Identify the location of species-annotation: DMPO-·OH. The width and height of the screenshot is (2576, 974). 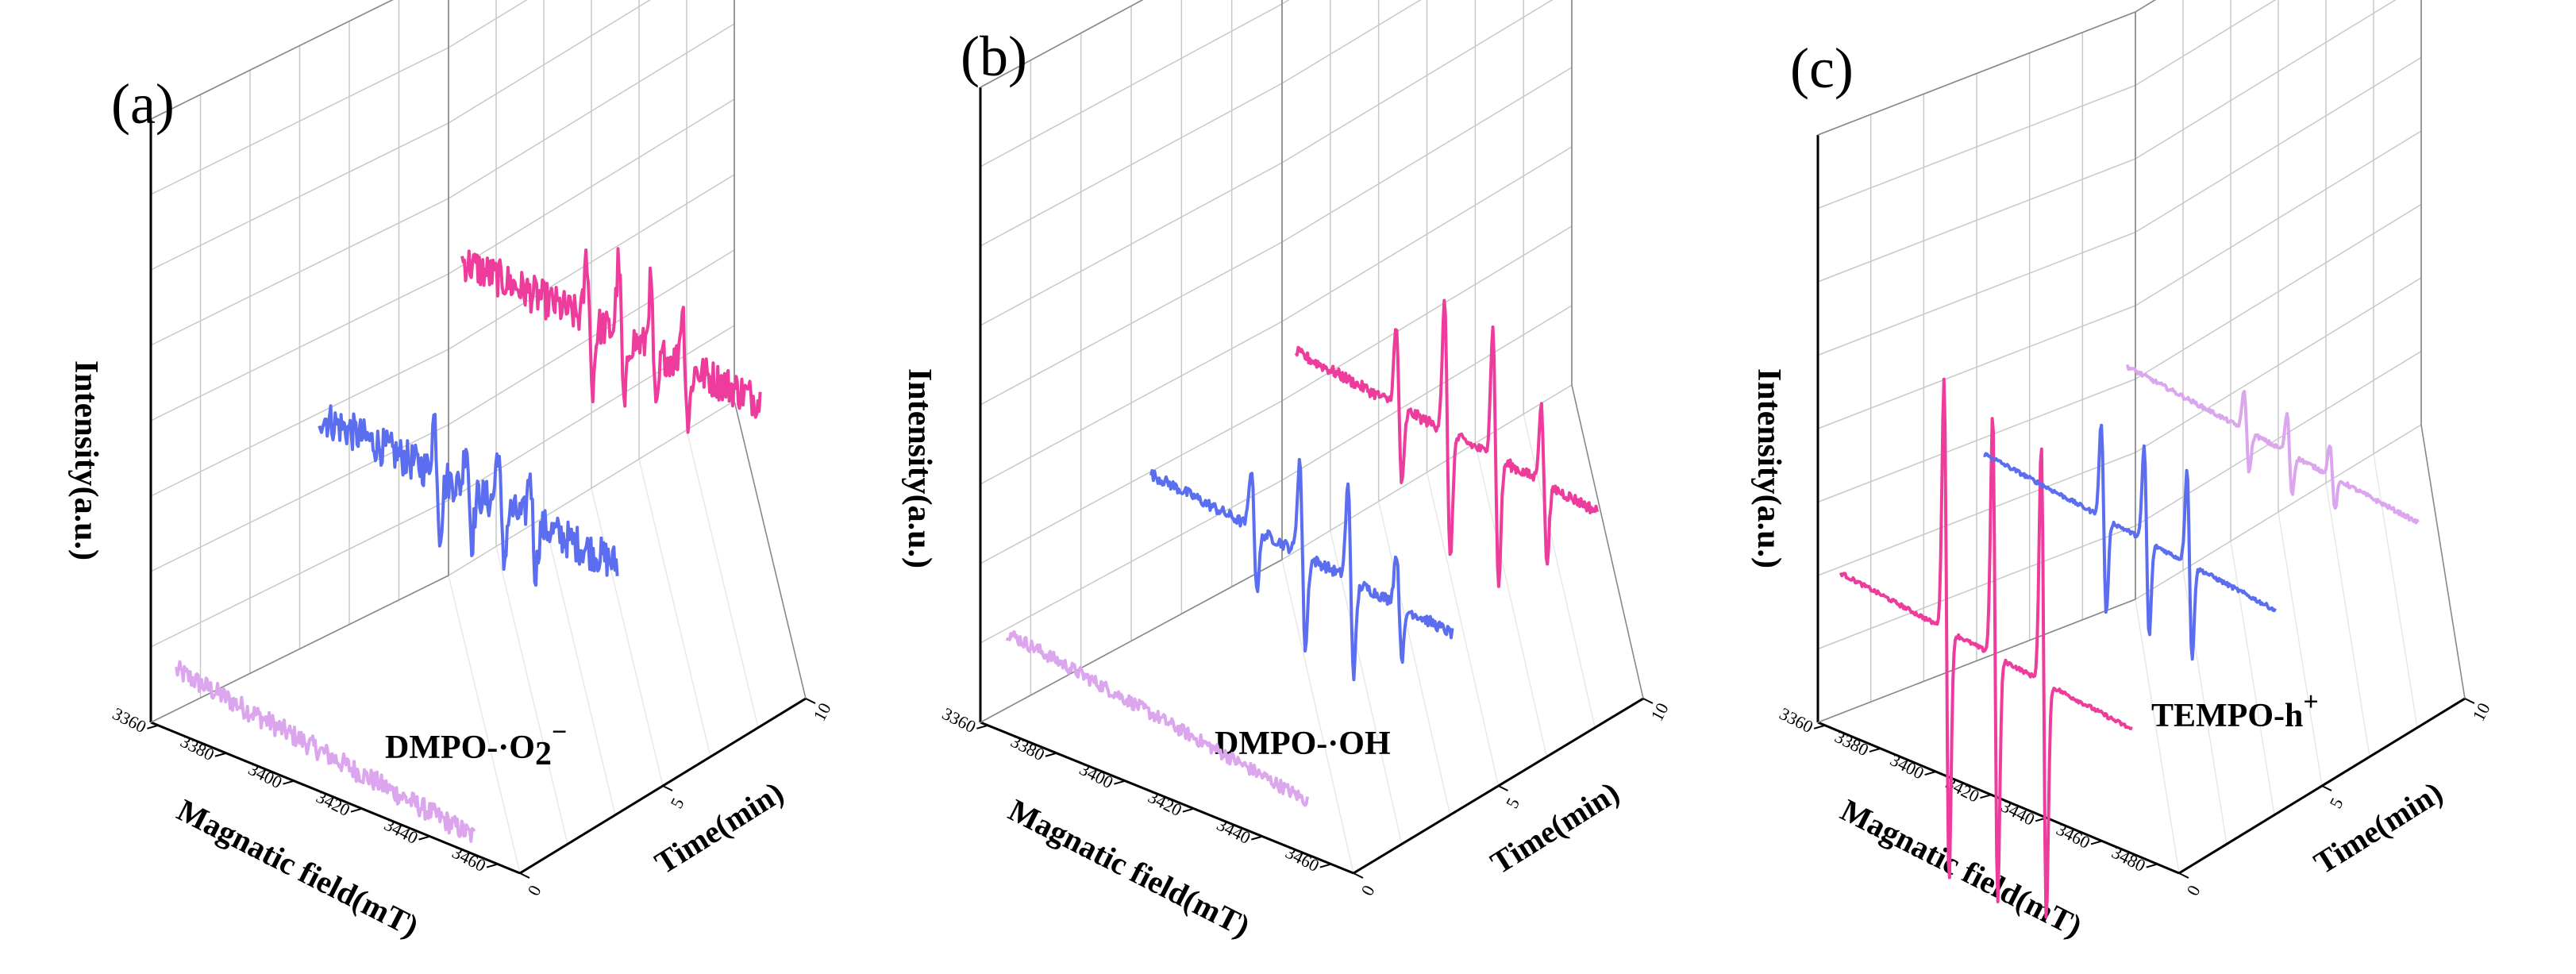
(1303, 744).